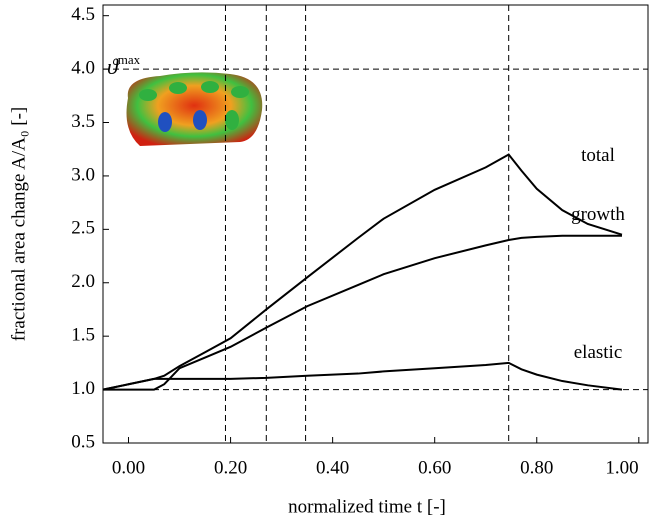 The width and height of the screenshot is (650, 523). I want to click on y-axis-label: fractional area change A/A₀ [-], so click(18, 224).